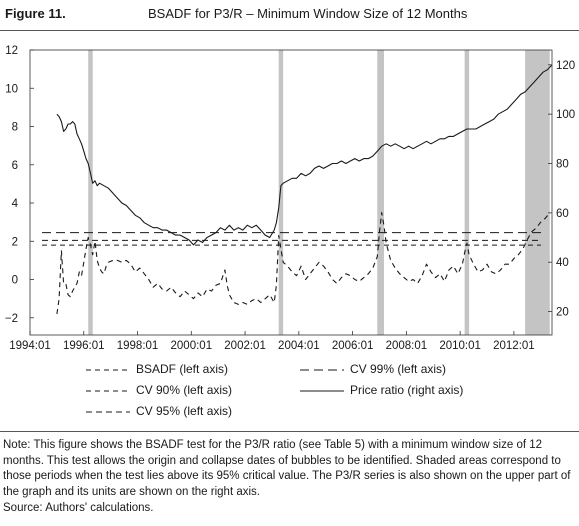 The image size is (579, 526). What do you see at coordinates (84, 346) in the screenshot?
I see `x-axis-tick-label: 1996:01` at bounding box center [84, 346].